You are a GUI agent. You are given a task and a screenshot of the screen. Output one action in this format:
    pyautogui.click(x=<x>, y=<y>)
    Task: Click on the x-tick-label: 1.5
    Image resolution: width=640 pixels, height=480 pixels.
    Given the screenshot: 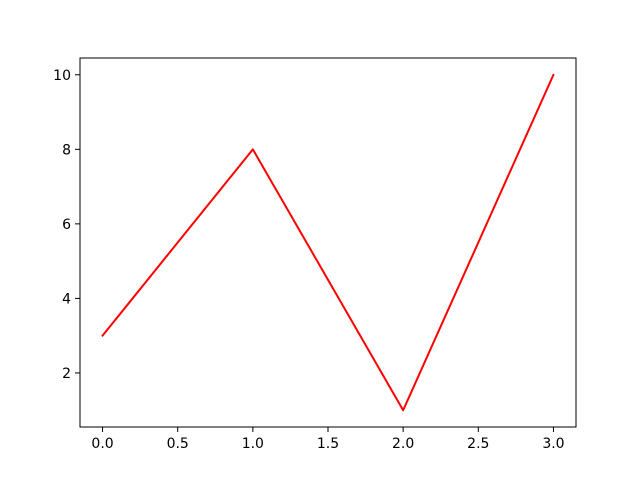 What is the action you would take?
    pyautogui.click(x=328, y=444)
    